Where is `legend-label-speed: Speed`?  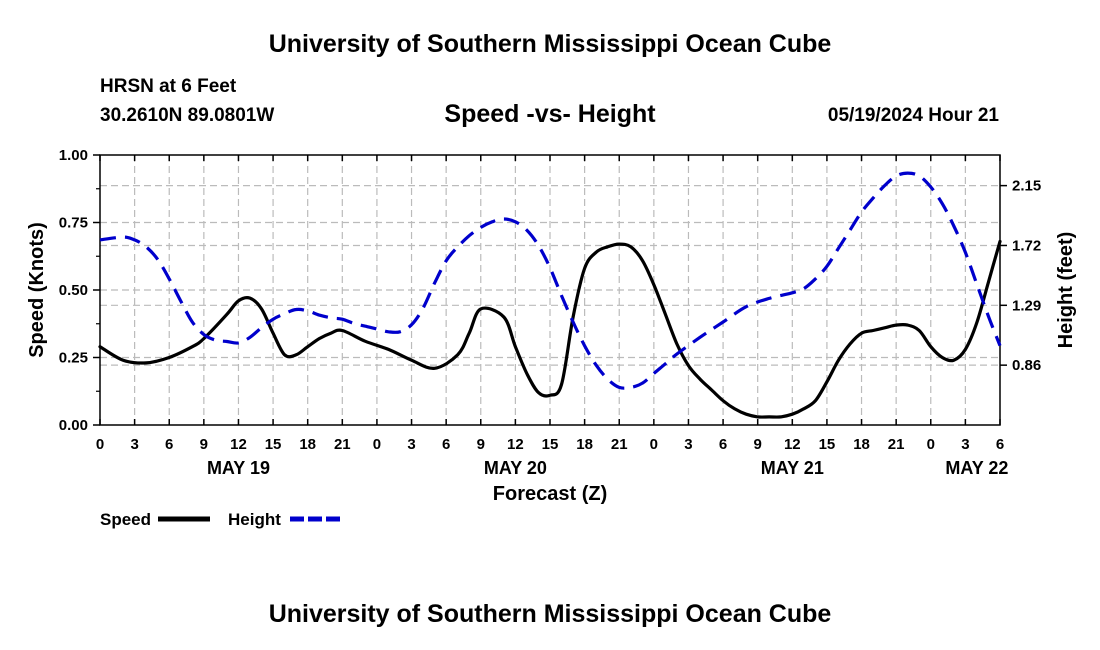
legend-label-speed: Speed is located at coordinates (125, 519).